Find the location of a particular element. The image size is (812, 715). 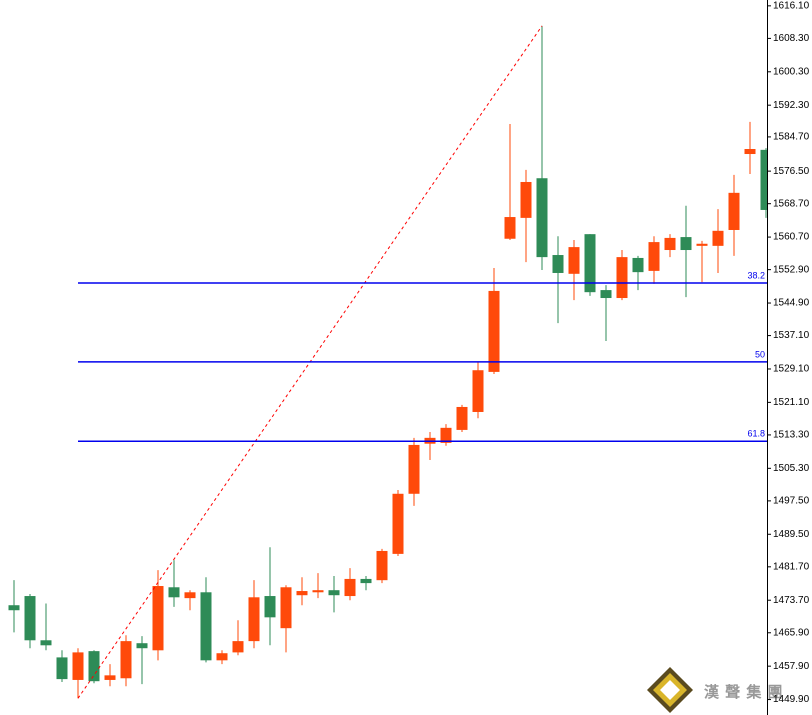

y-tick-label: 1449.90 is located at coordinates (791, 699).